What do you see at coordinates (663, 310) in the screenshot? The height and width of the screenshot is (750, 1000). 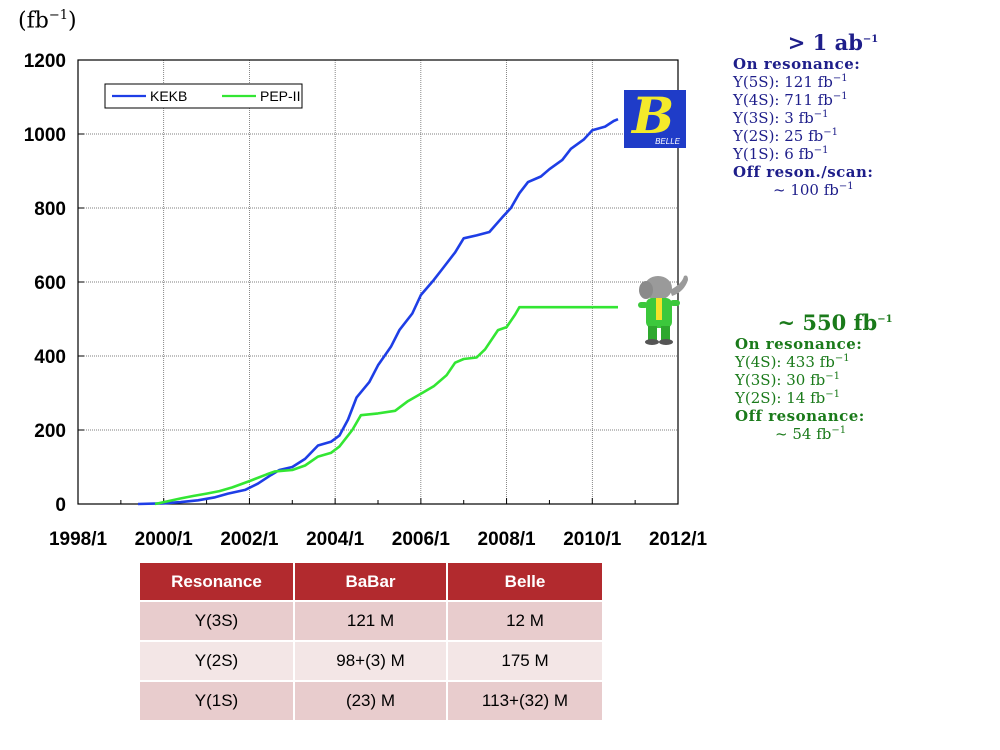 I see `babar-elephant-mascot` at bounding box center [663, 310].